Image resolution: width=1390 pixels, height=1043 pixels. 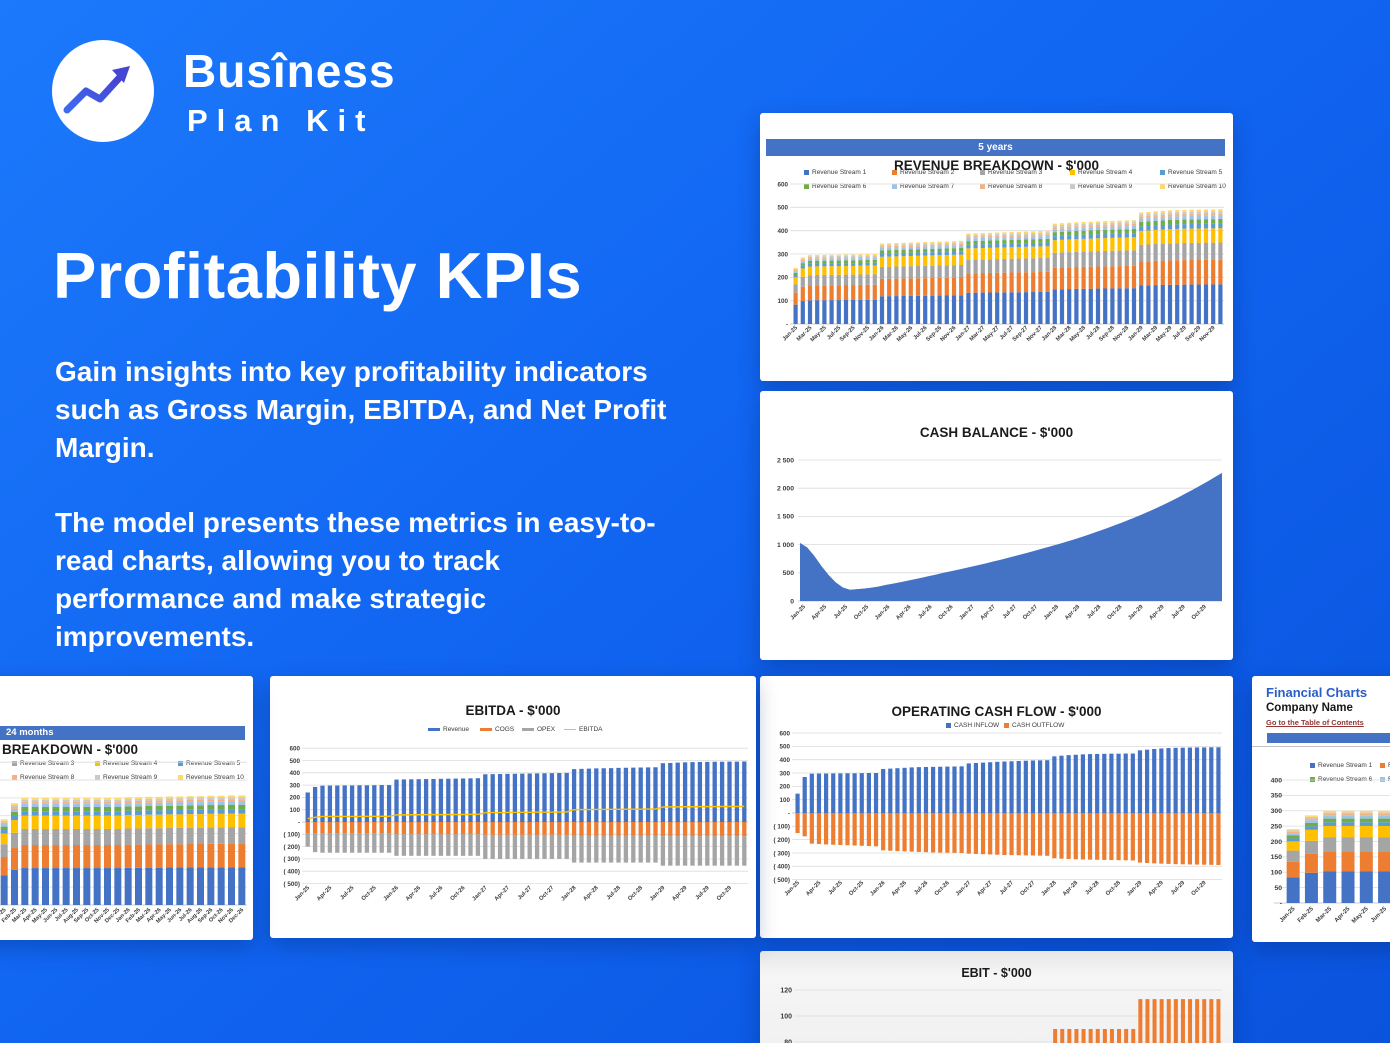 I want to click on legend-item: Revenue Stream 3, so click(x=43, y=763).